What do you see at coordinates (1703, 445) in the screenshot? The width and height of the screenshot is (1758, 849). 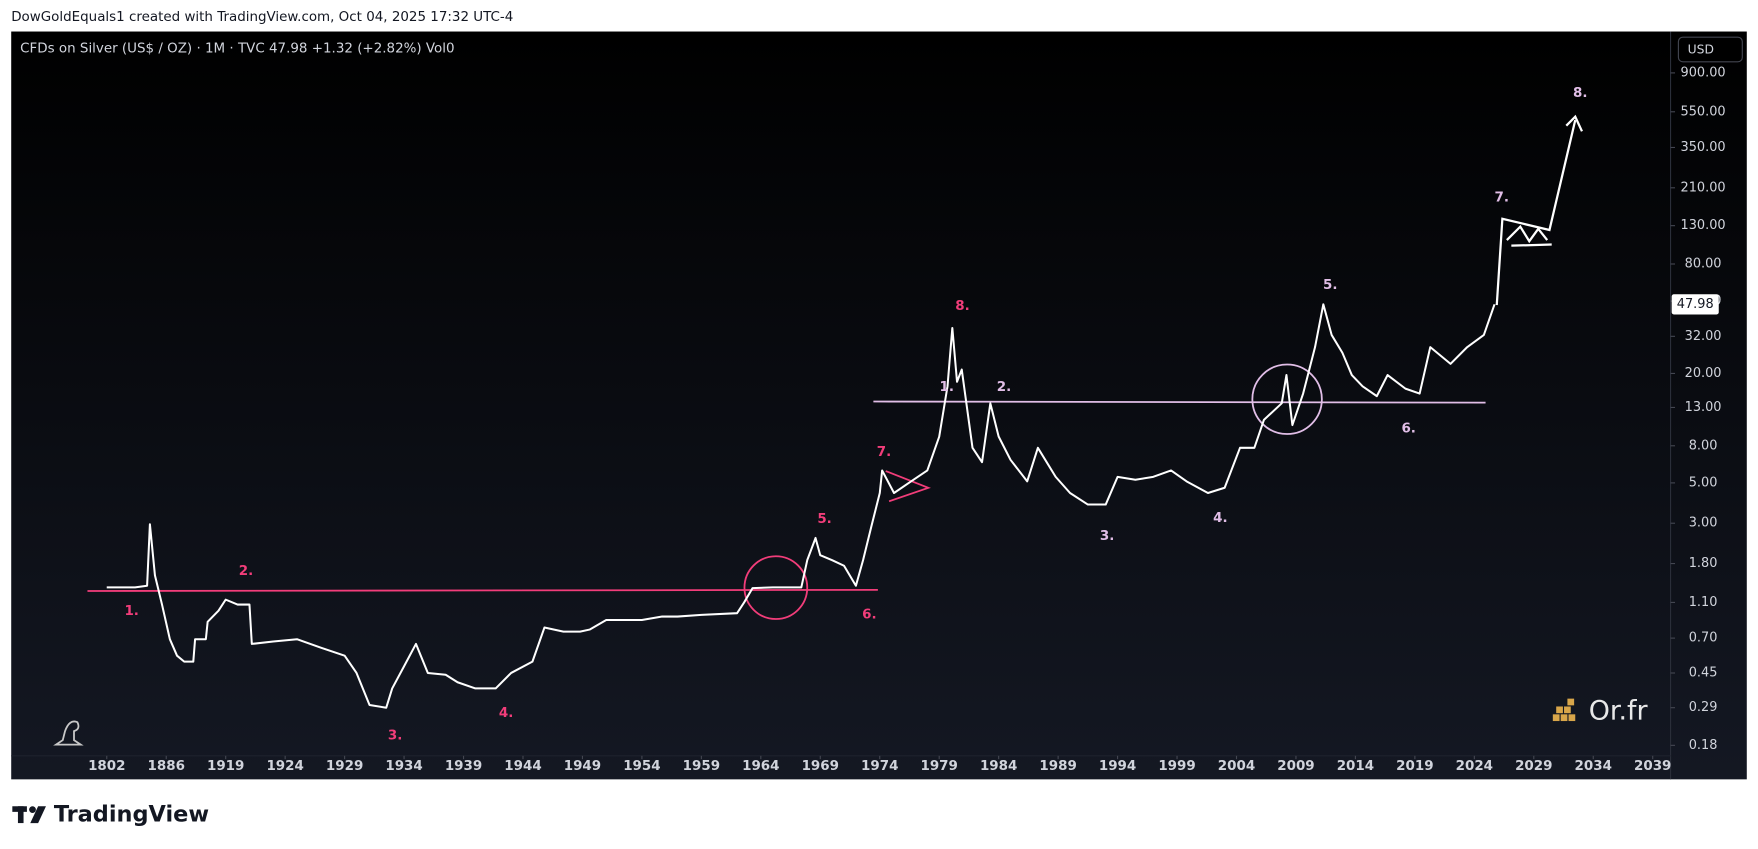 I see `y-tick-label: 8.00` at bounding box center [1703, 445].